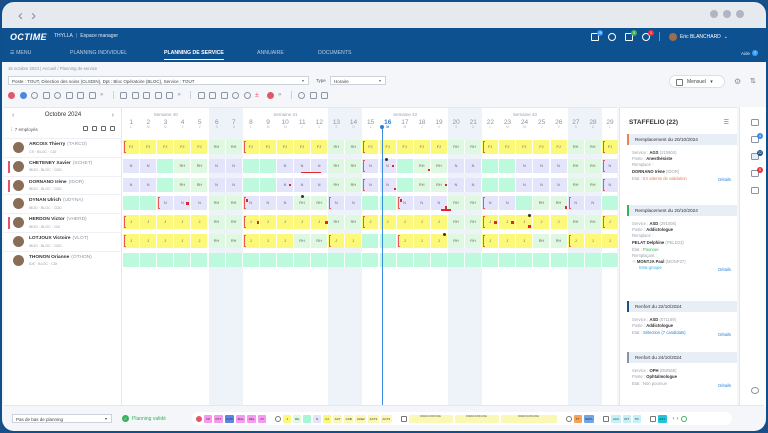 This screenshot has width=768, height=433. What do you see at coordinates (270, 53) in the screenshot?
I see `nav-annuaire: ANNUAIRE` at bounding box center [270, 53].